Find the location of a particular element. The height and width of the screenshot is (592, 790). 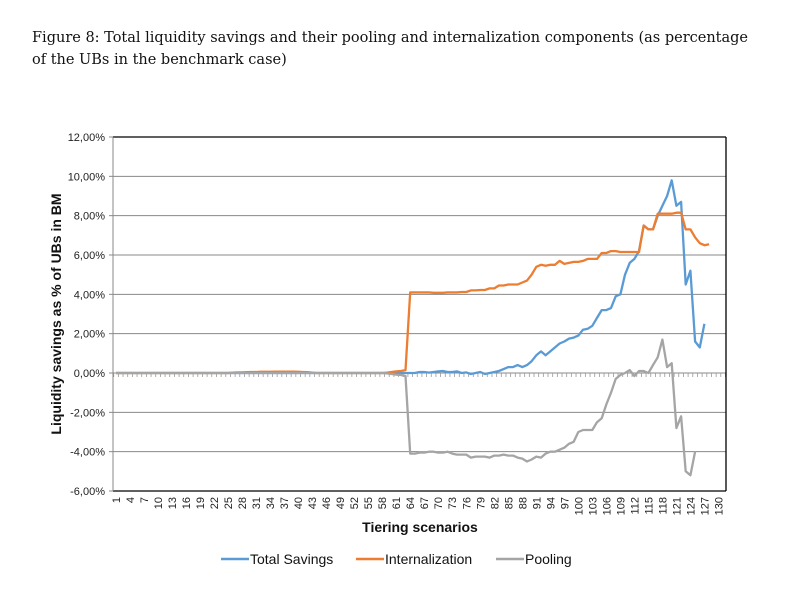

y-tick-label: 0,00% is located at coordinates (89, 374).